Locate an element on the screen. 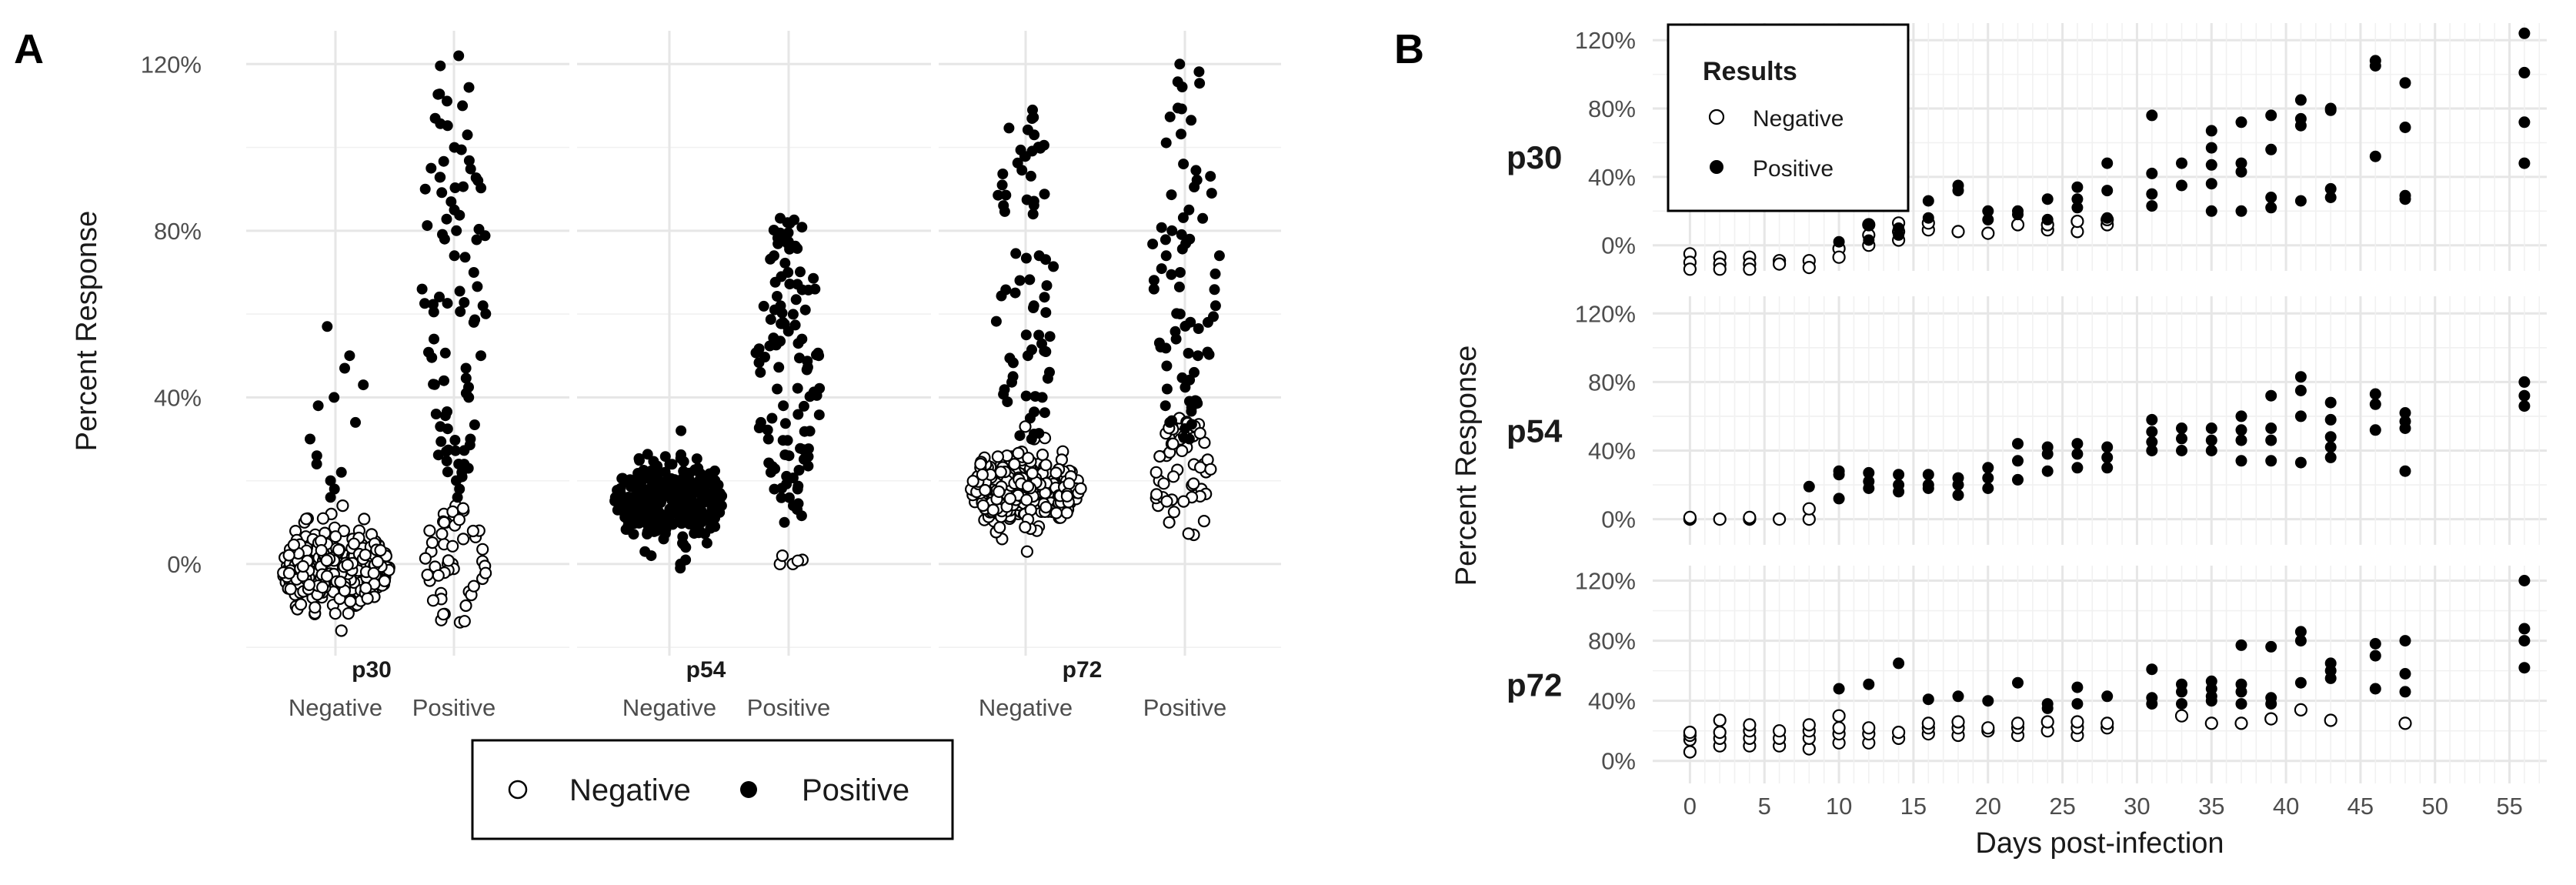  panel-label-a: A is located at coordinates (29, 49).